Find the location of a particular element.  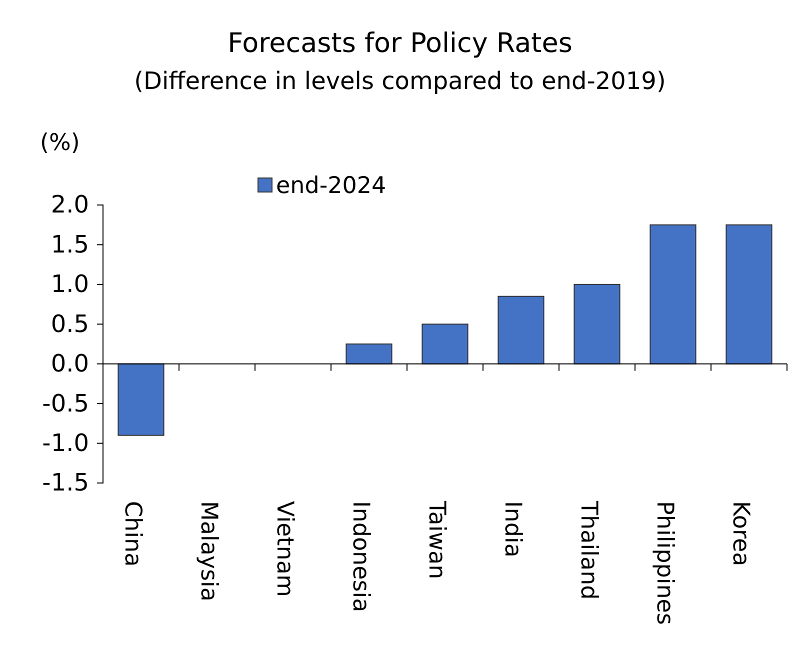

x-tick-label: India is located at coordinates (513, 529).